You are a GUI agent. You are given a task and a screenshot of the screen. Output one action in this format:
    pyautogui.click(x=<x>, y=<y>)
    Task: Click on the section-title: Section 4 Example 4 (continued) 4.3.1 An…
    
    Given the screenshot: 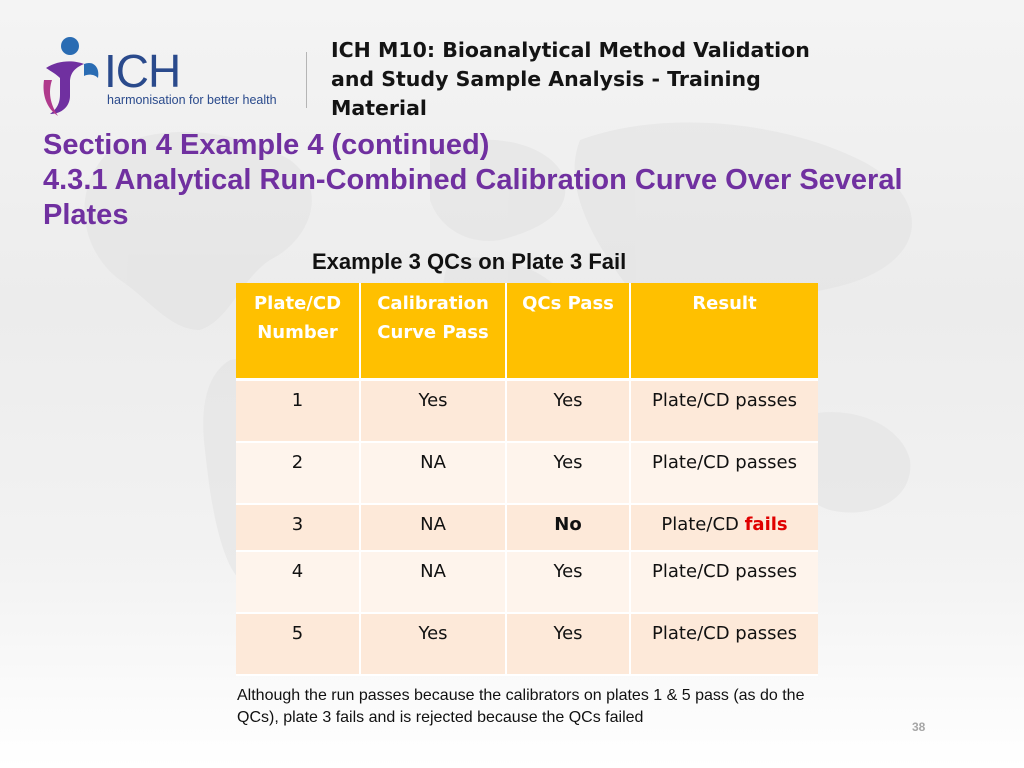 What is the action you would take?
    pyautogui.click(x=493, y=180)
    